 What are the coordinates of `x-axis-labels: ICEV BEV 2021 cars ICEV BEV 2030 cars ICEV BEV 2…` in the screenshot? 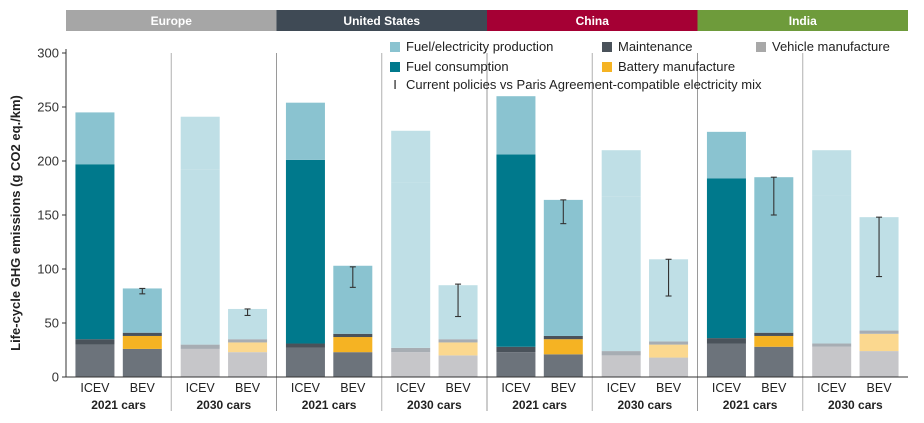 It's located at (486, 396).